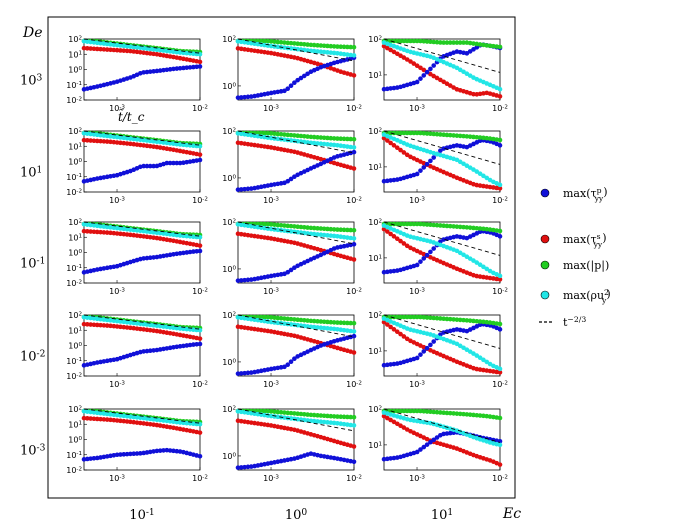 This screenshot has height=526, width=674. I want to click on panel-r4-c1: 10-3 10-2 102 100, so click(292, 444).